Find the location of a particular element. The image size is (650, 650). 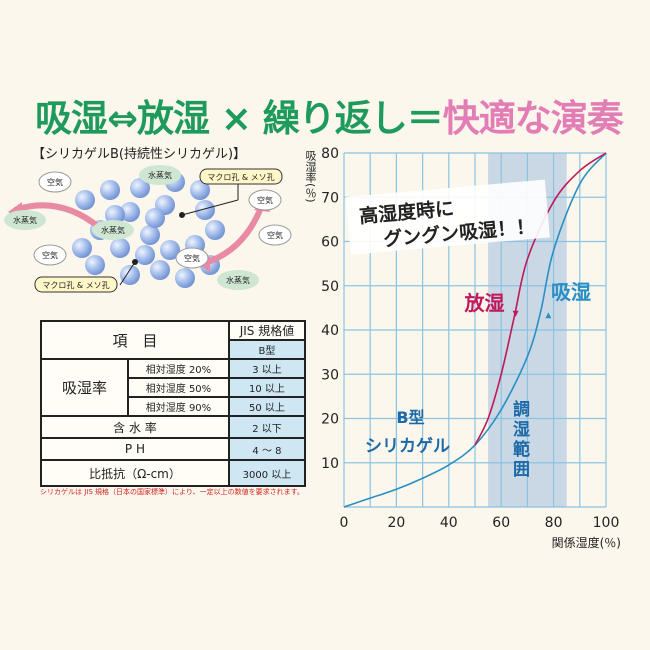

diagram-title: 【シリカゲルB(持続性シリカゲル)】 is located at coordinates (139, 154).